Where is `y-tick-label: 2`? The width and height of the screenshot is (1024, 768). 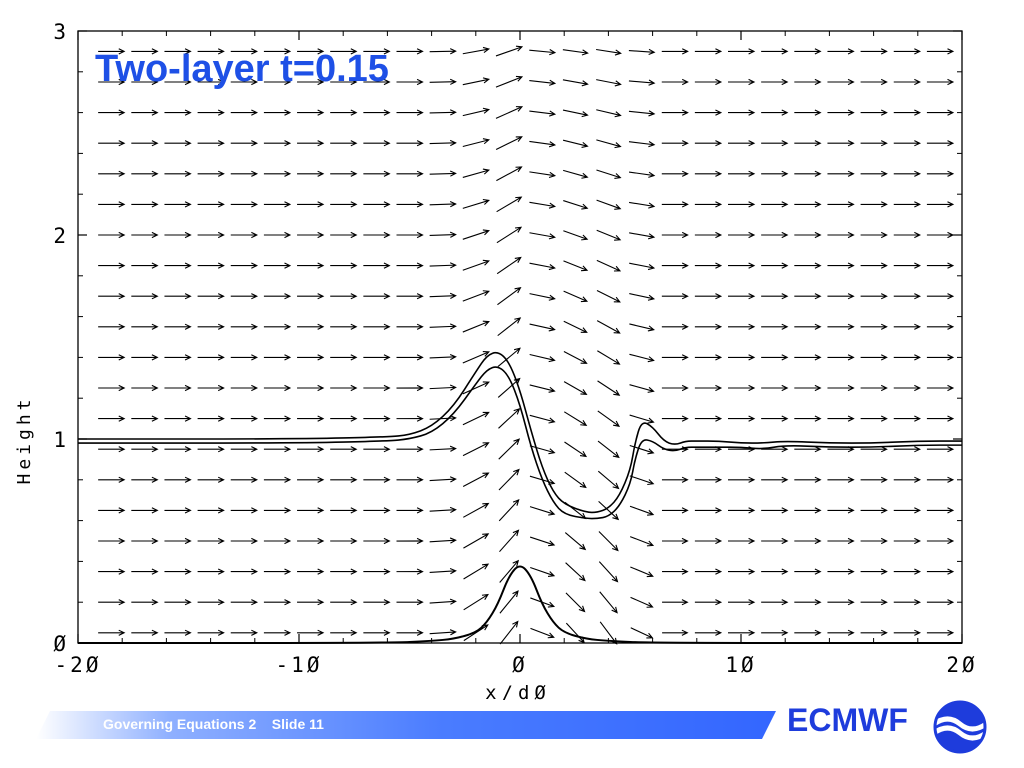
y-tick-label: 2 is located at coordinates (59, 236).